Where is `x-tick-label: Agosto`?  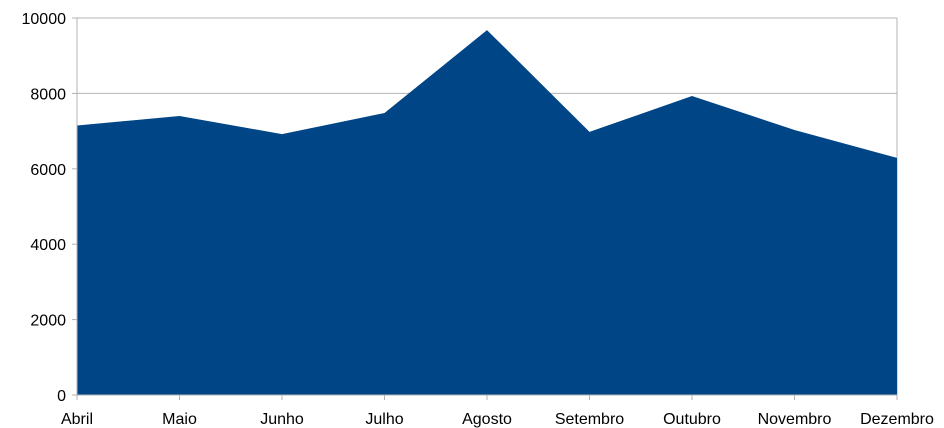
x-tick-label: Agosto is located at coordinates (487, 419).